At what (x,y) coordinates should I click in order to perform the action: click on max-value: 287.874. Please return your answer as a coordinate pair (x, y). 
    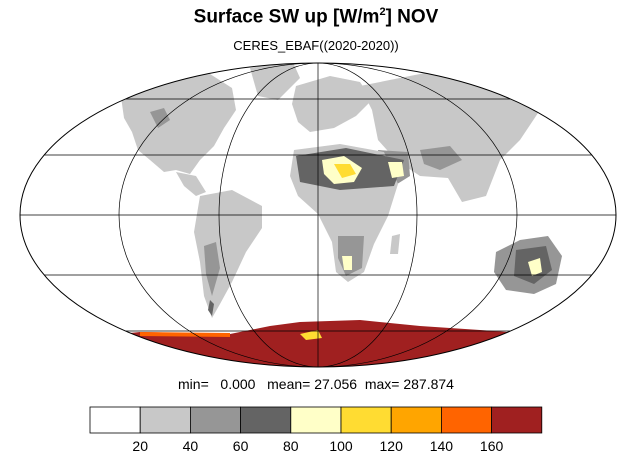
    Looking at the image, I should click on (428, 384).